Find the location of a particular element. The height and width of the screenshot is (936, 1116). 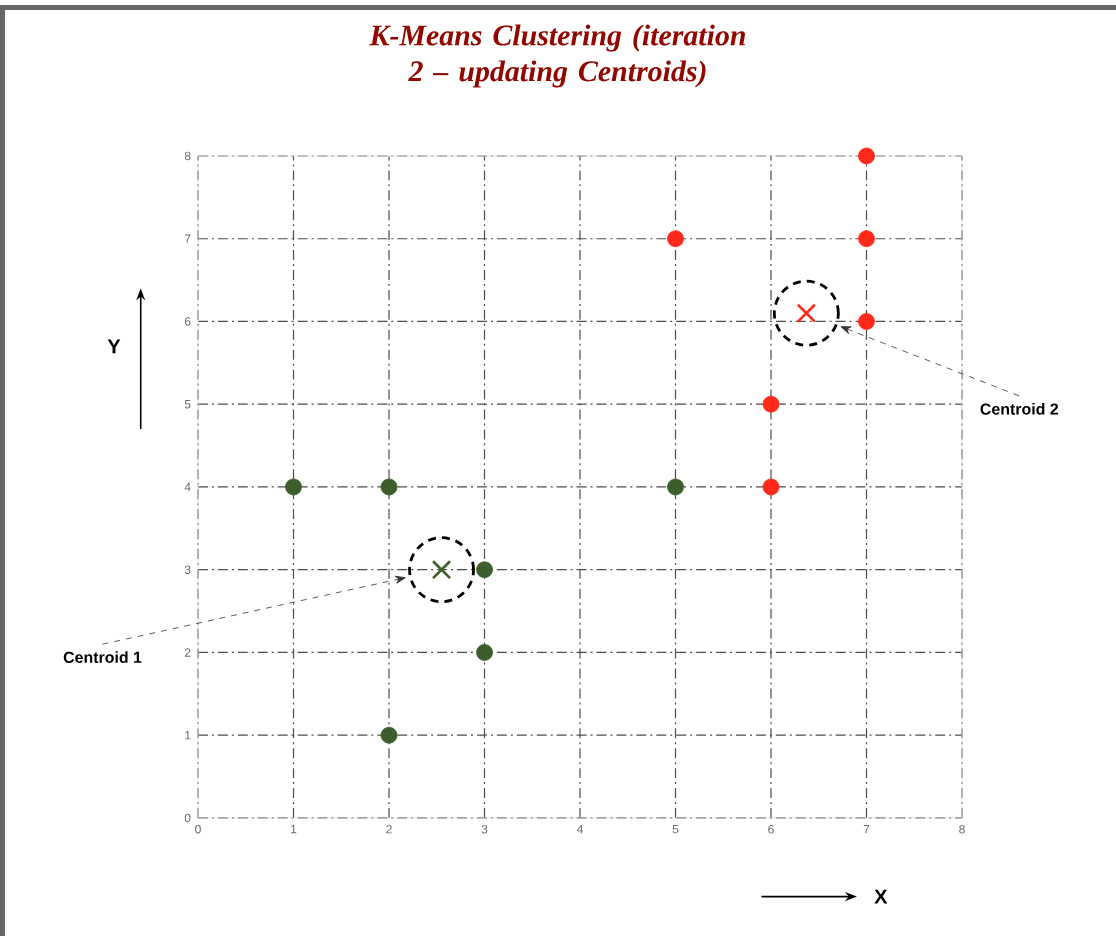

x-axis-title: X is located at coordinates (881, 896).